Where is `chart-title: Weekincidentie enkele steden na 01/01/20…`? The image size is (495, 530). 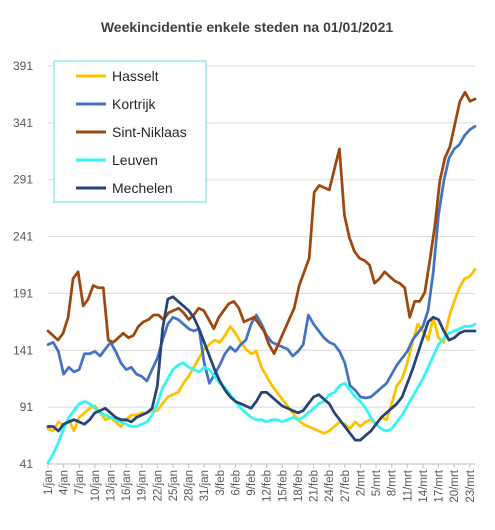 chart-title: Weekincidentie enkele steden na 01/01/20… is located at coordinates (247, 27).